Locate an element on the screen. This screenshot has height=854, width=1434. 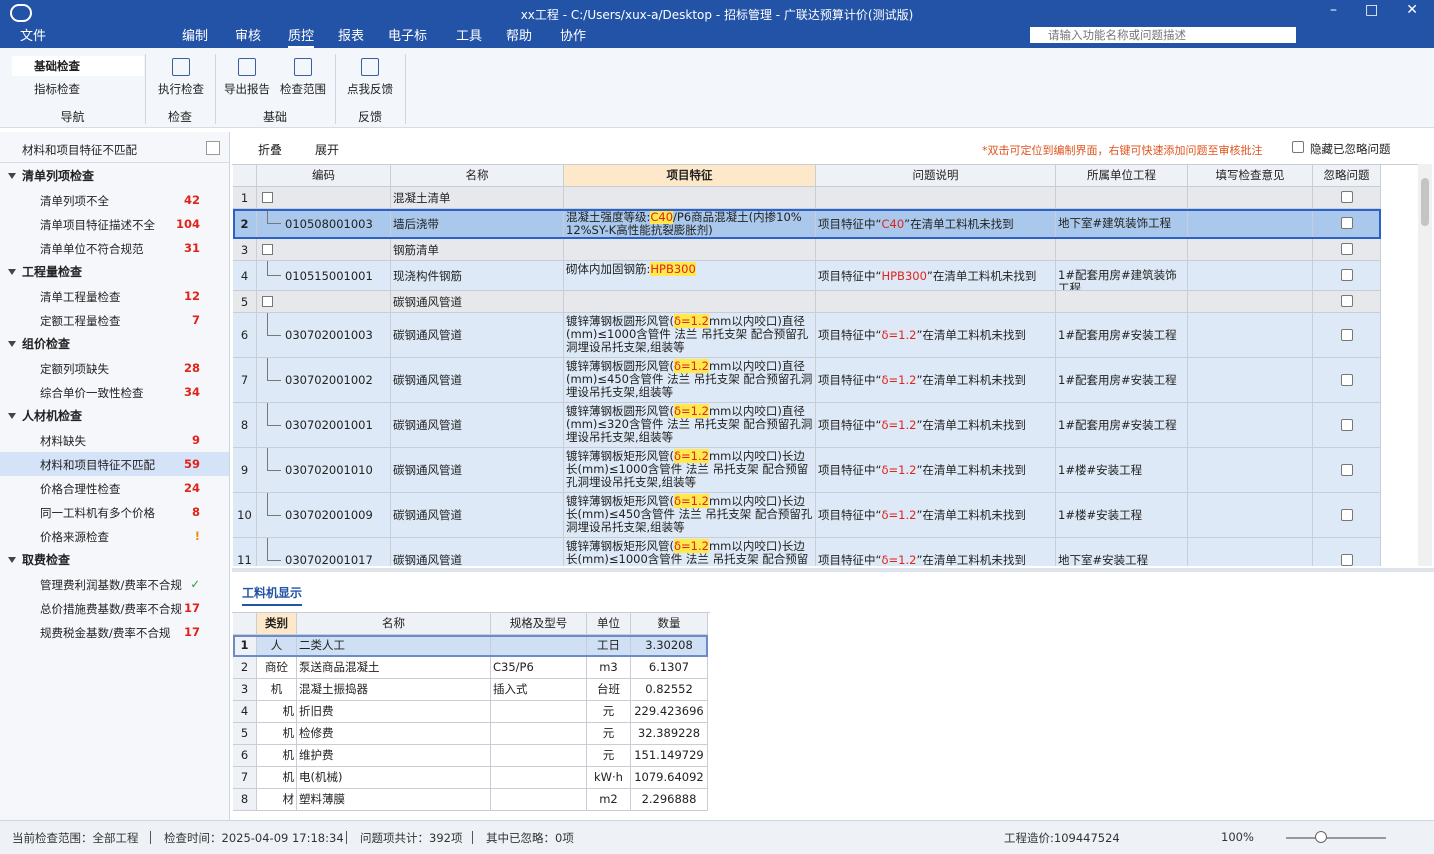
ignore-cell is located at coordinates (1347, 335).